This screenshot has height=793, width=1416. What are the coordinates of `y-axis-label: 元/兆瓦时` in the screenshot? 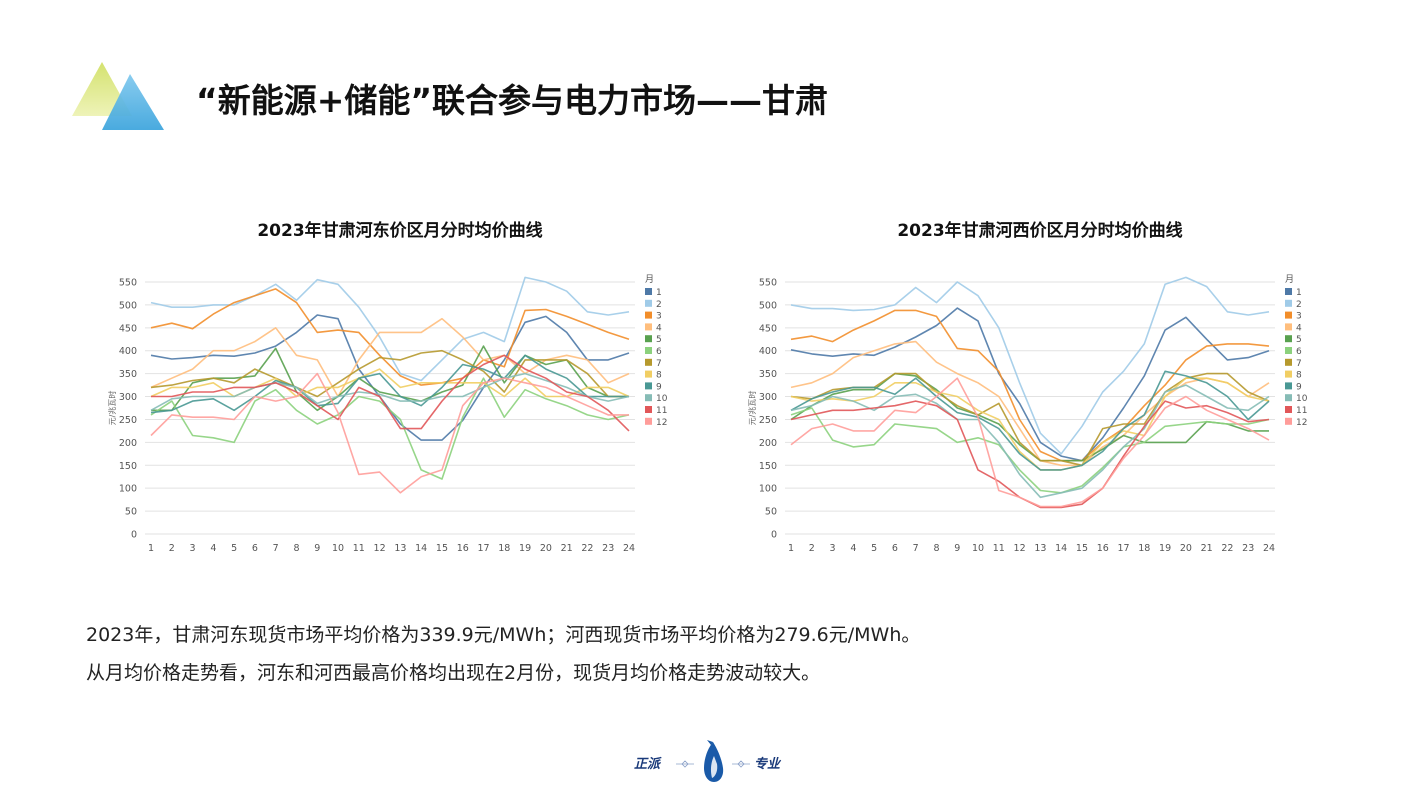 It's located at (752, 408).